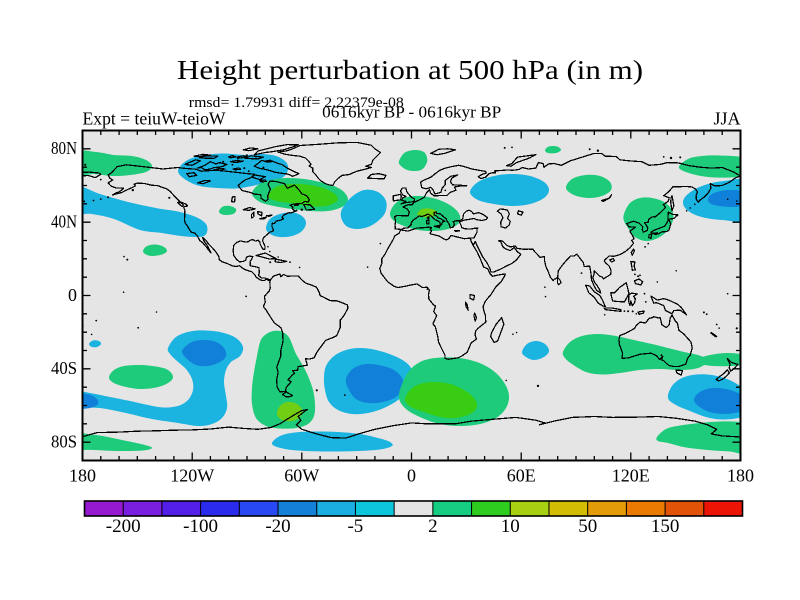 Image resolution: width=800 pixels, height=600 pixels. Describe the element at coordinates (410, 69) in the screenshot. I see `svg-text:Height perturbation at 500 hPa: Height perturbation at 500 hPa (in m)` at that location.